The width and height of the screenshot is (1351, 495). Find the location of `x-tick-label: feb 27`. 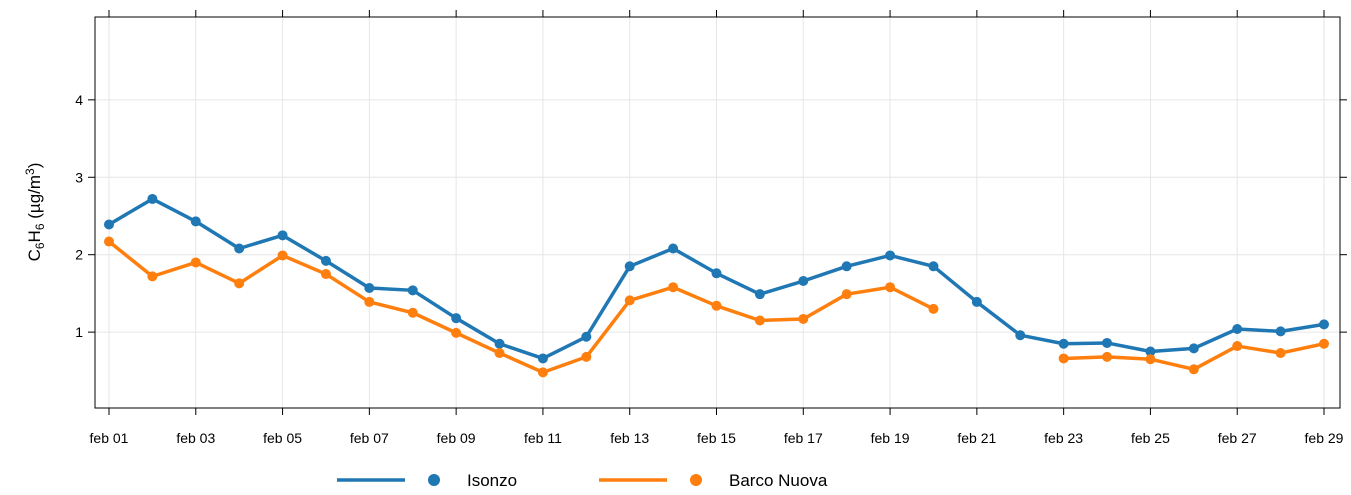

x-tick-label: feb 27 is located at coordinates (1237, 438).